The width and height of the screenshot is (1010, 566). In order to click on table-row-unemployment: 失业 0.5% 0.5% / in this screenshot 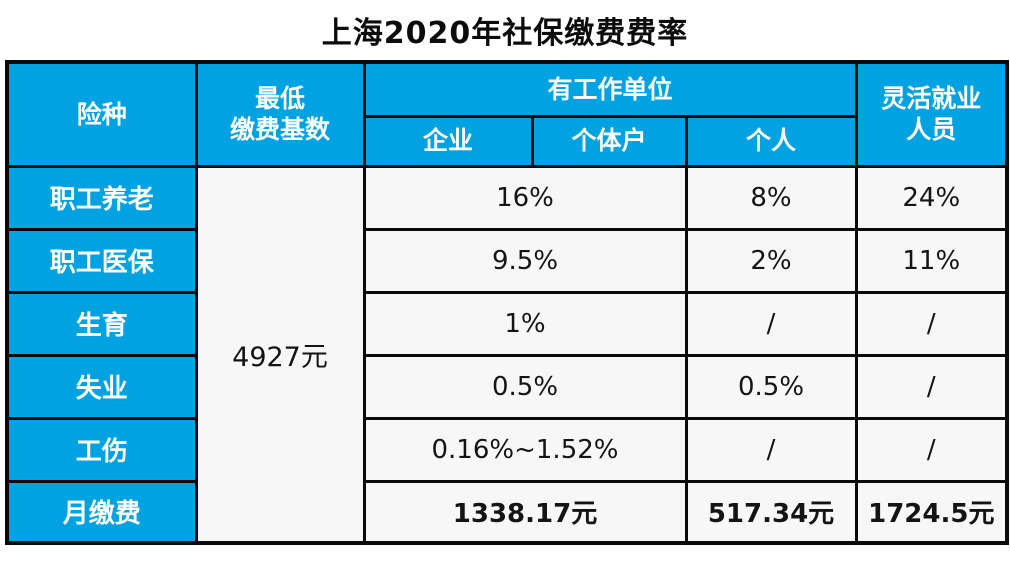, I will do `click(507, 386)`.